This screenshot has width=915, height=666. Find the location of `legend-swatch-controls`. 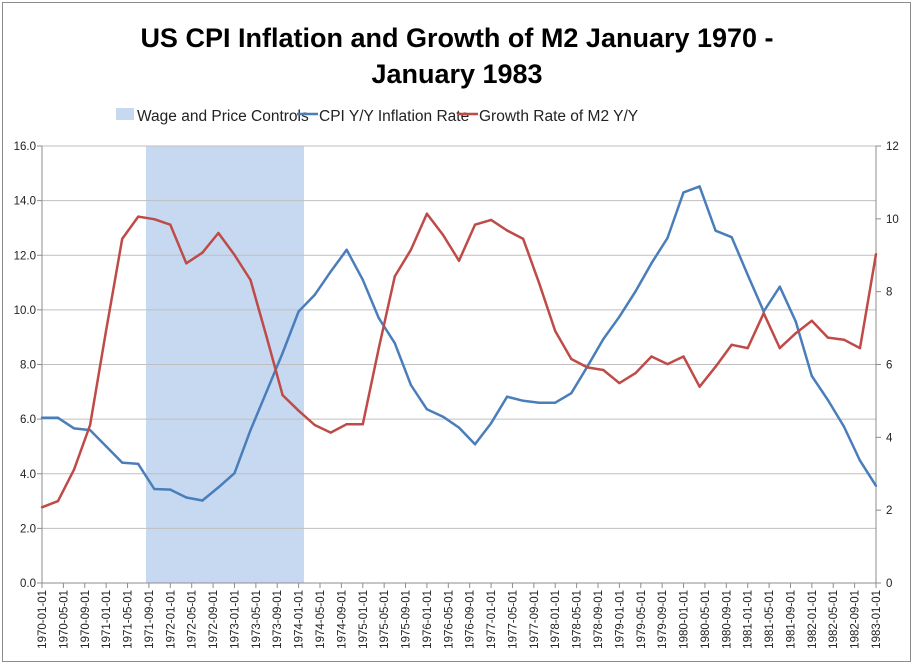

legend-swatch-controls is located at coordinates (125, 114).